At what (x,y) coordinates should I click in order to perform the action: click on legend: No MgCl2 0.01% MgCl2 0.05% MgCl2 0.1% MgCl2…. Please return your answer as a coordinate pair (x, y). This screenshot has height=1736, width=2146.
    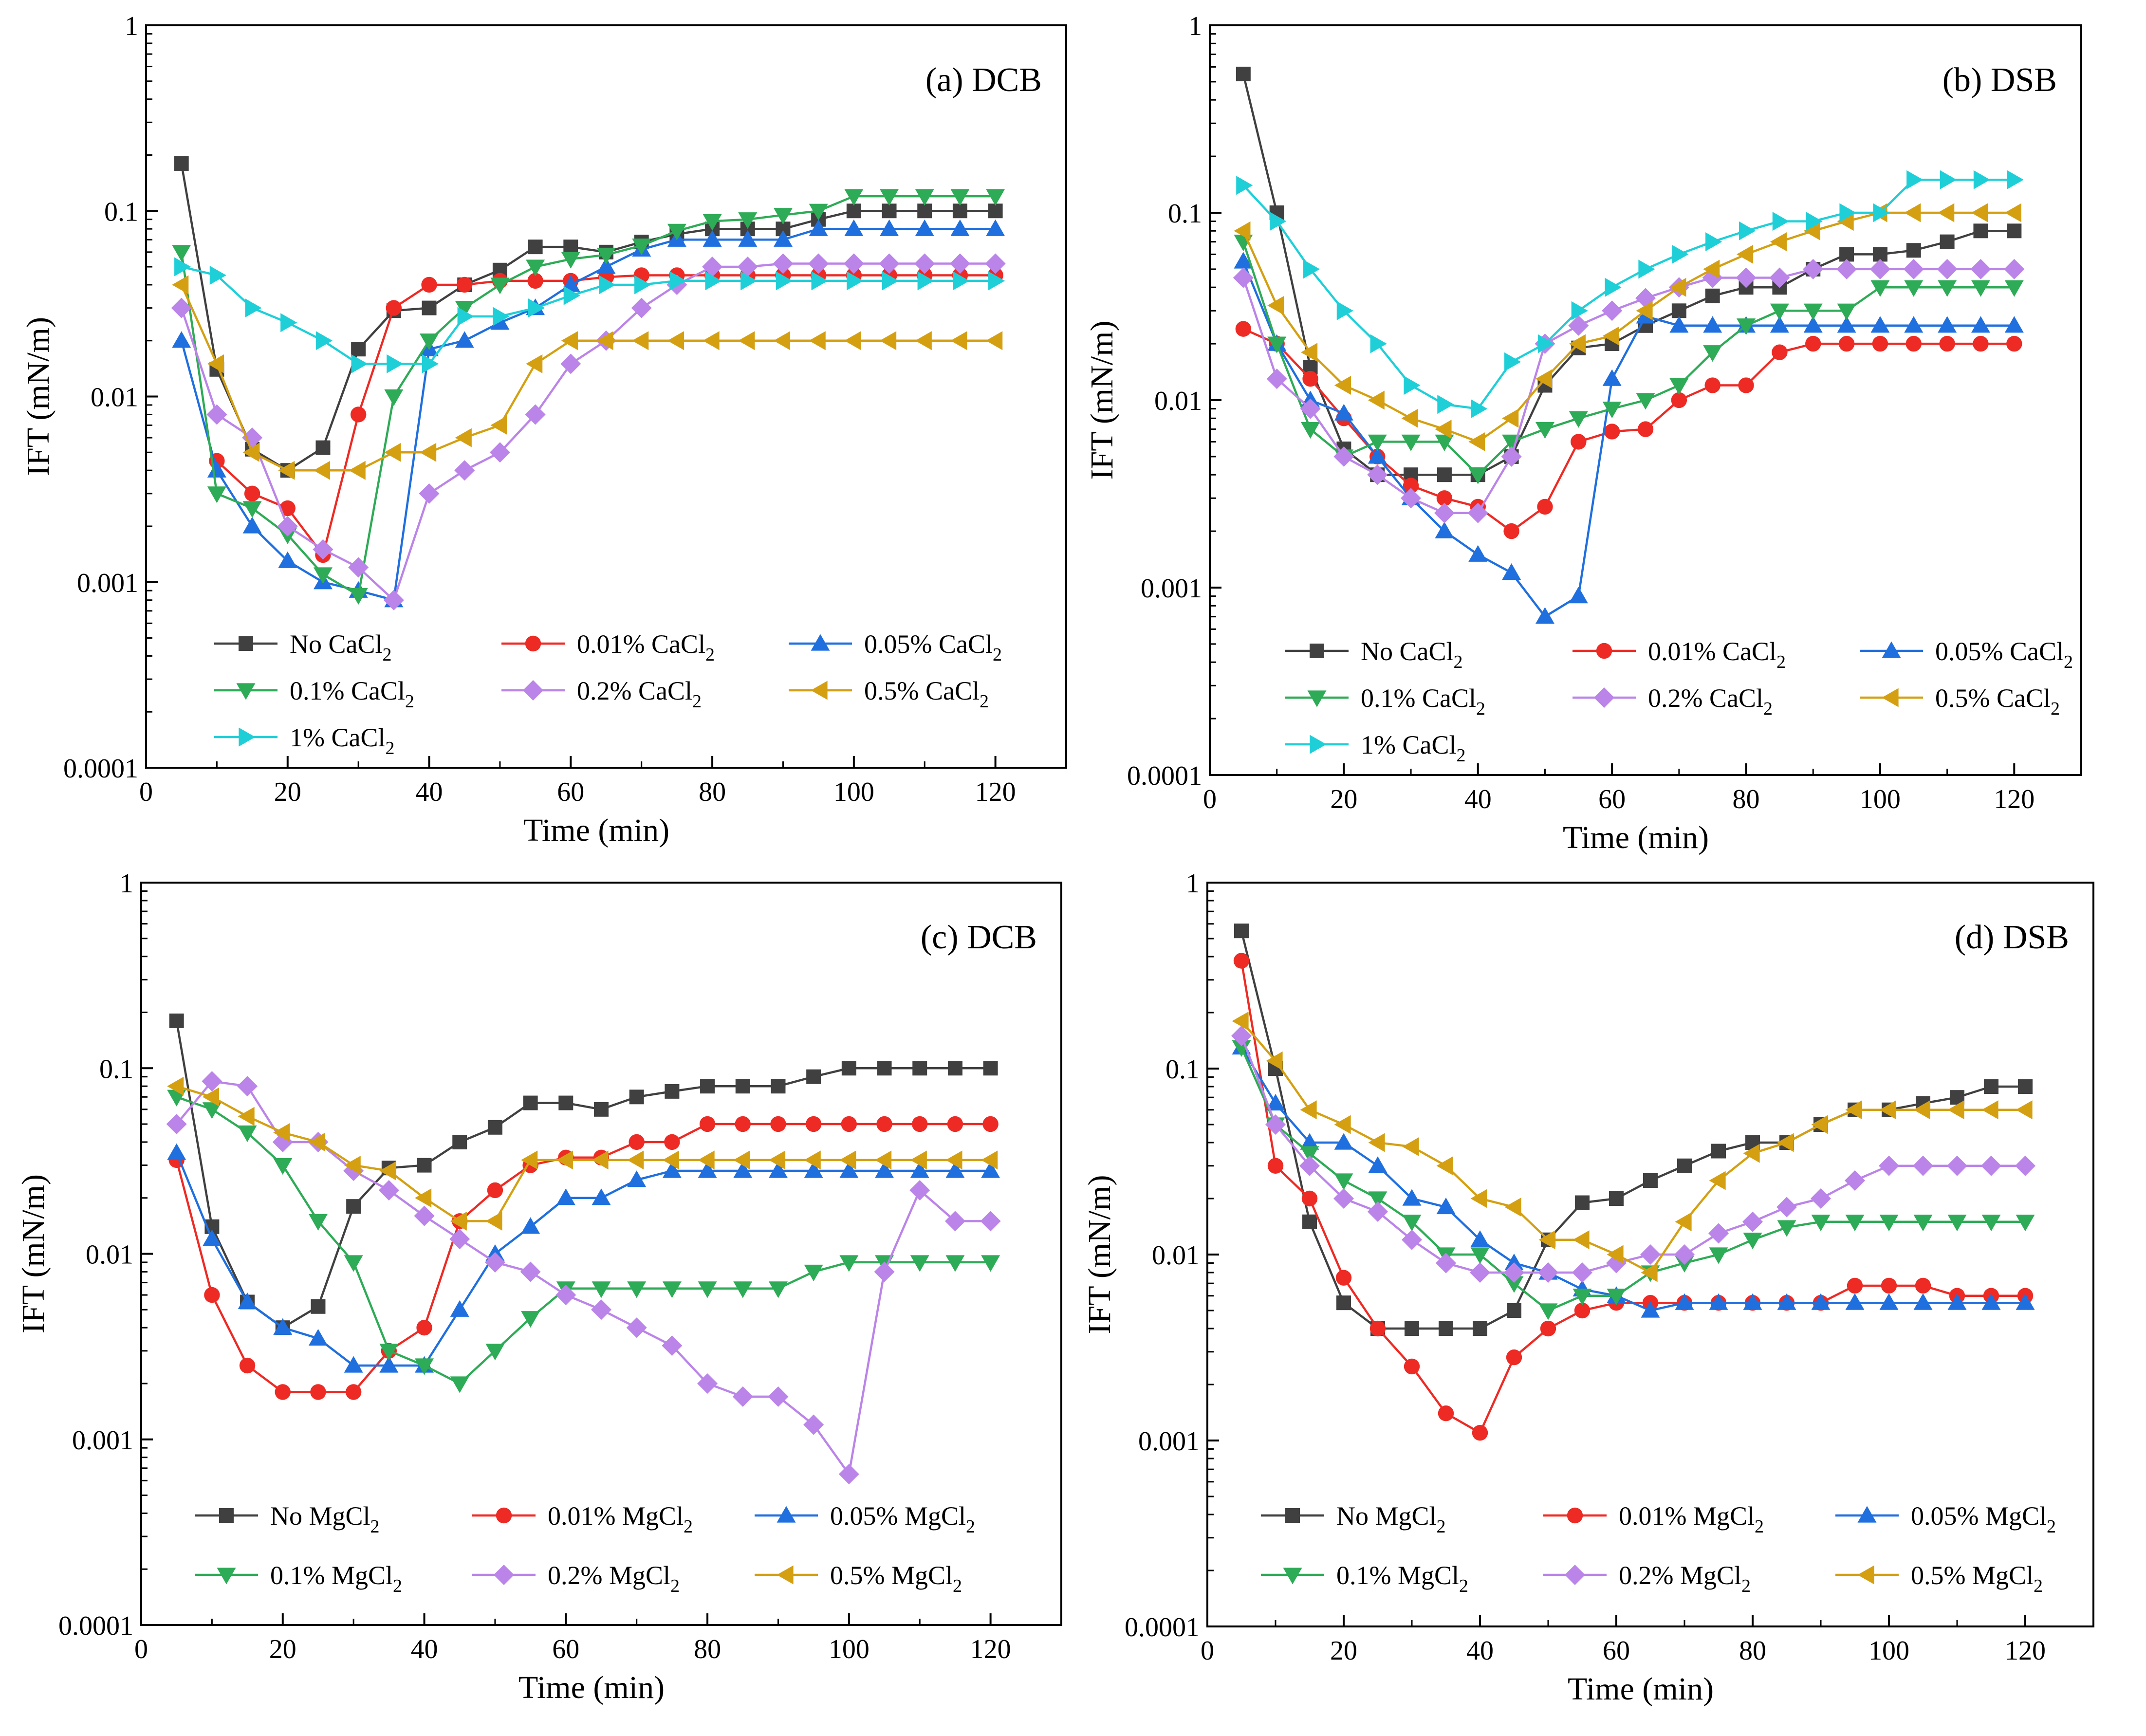
    Looking at the image, I should click on (1658, 1548).